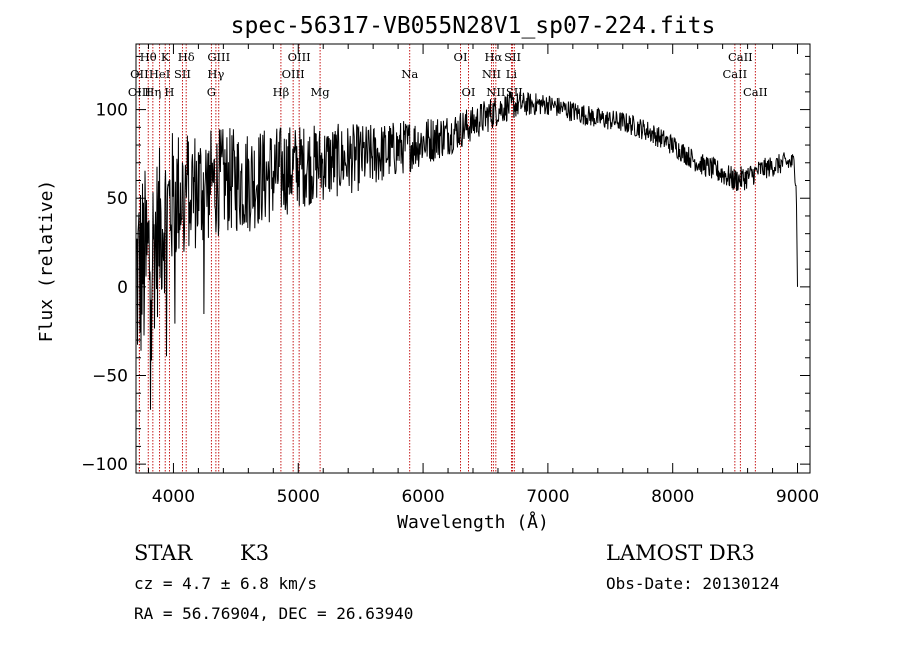 The image size is (900, 649). What do you see at coordinates (680, 553) in the screenshot?
I see `survey-name: LAMOST DR3` at bounding box center [680, 553].